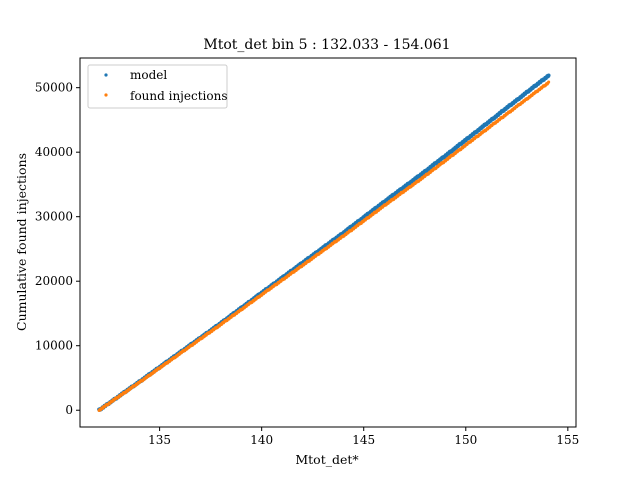 Image resolution: width=640 pixels, height=485 pixels. What do you see at coordinates (54, 346) in the screenshot?
I see `y-tick-label: 10000` at bounding box center [54, 346].